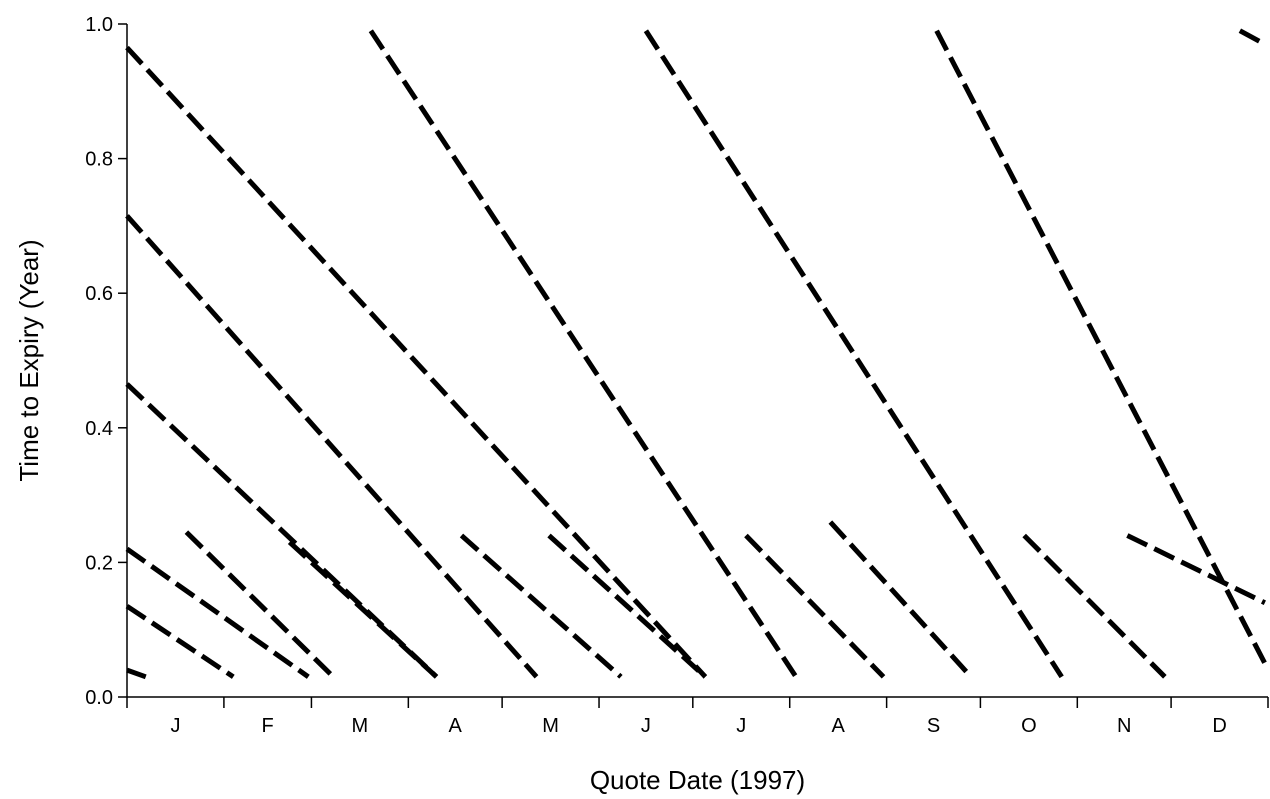  I want to click on y-tick-label: 0.2, so click(99, 563).